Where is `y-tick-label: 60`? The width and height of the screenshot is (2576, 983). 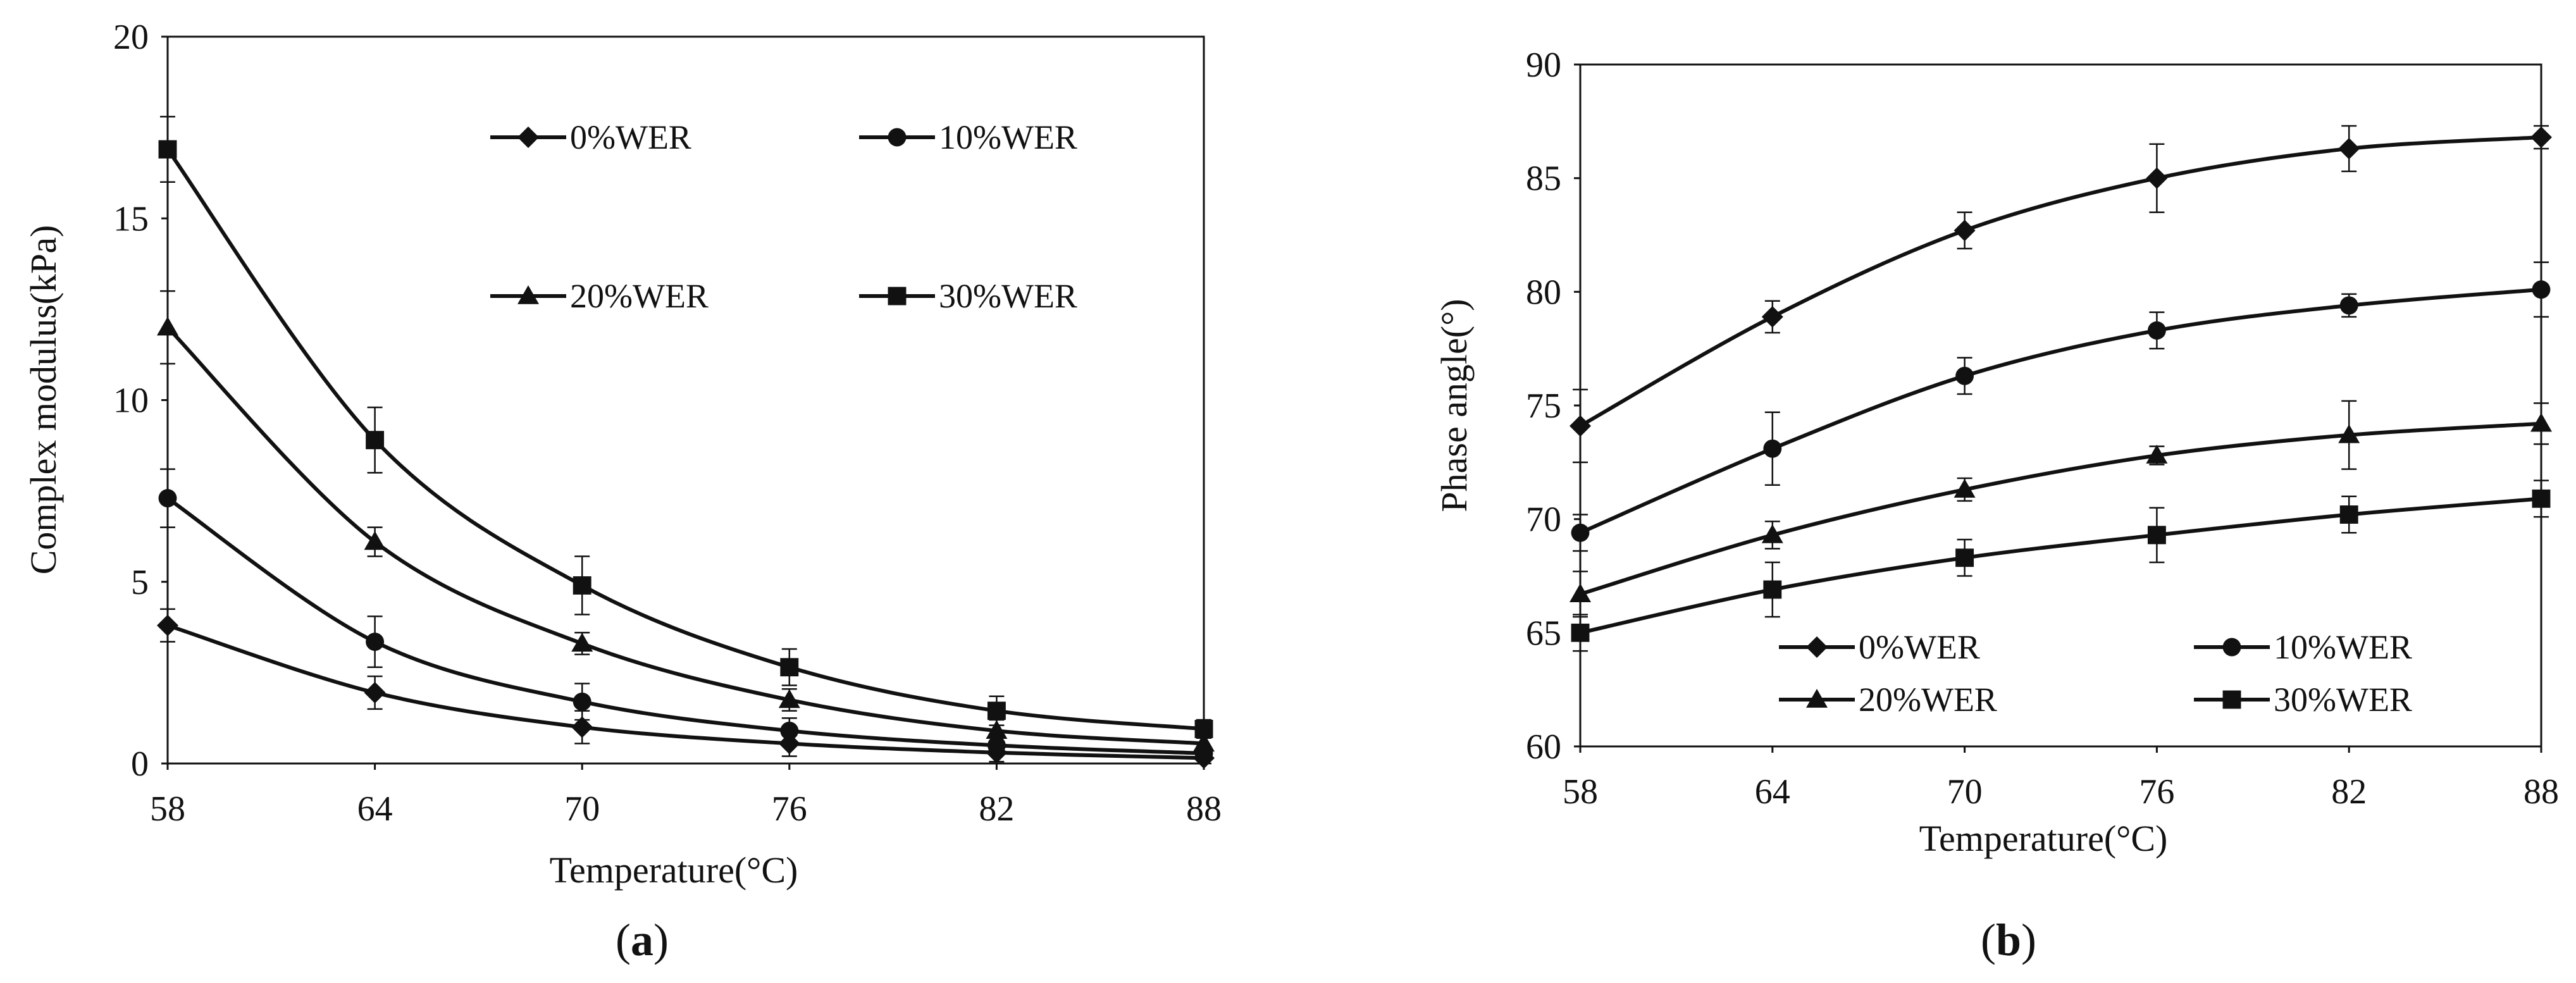
y-tick-label: 60 is located at coordinates (1544, 747).